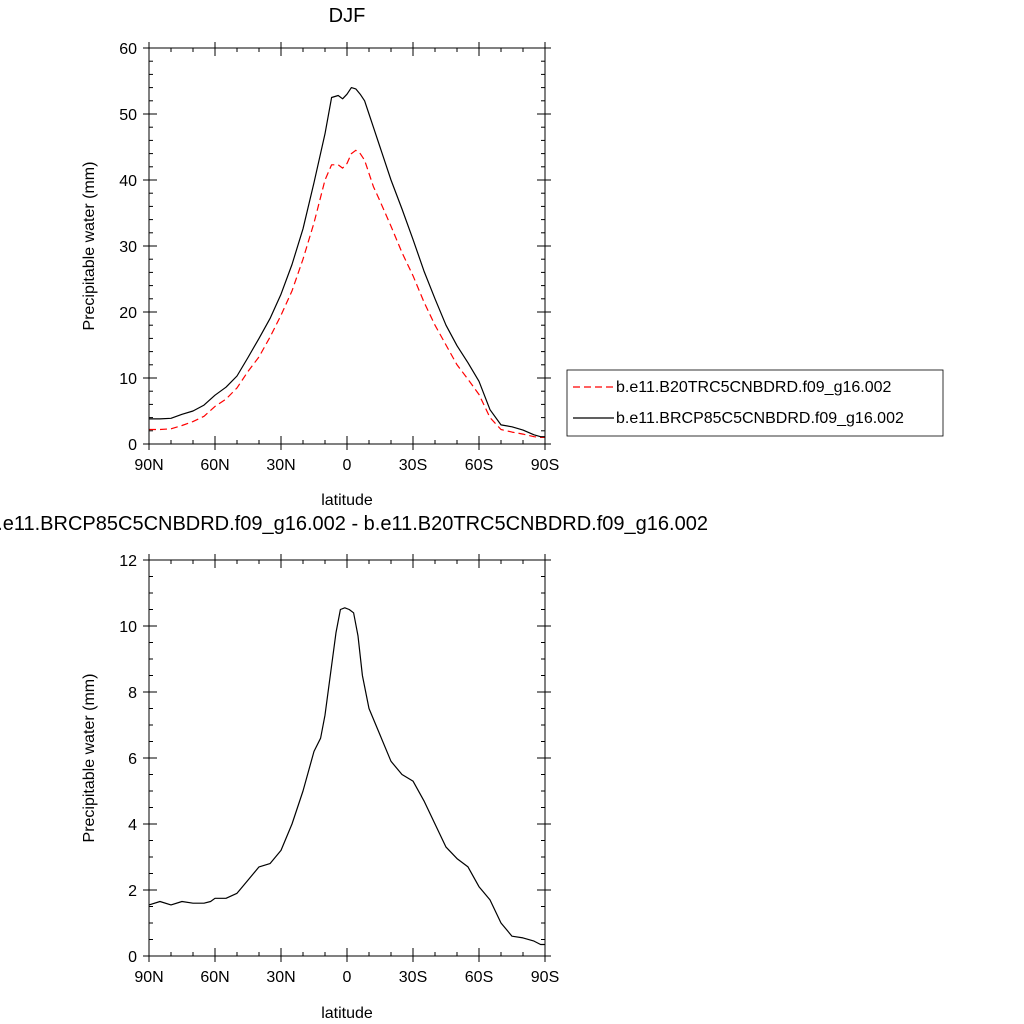 This screenshot has height=1024, width=1024. What do you see at coordinates (128, 561) in the screenshot?
I see `y-tick-label: 12` at bounding box center [128, 561].